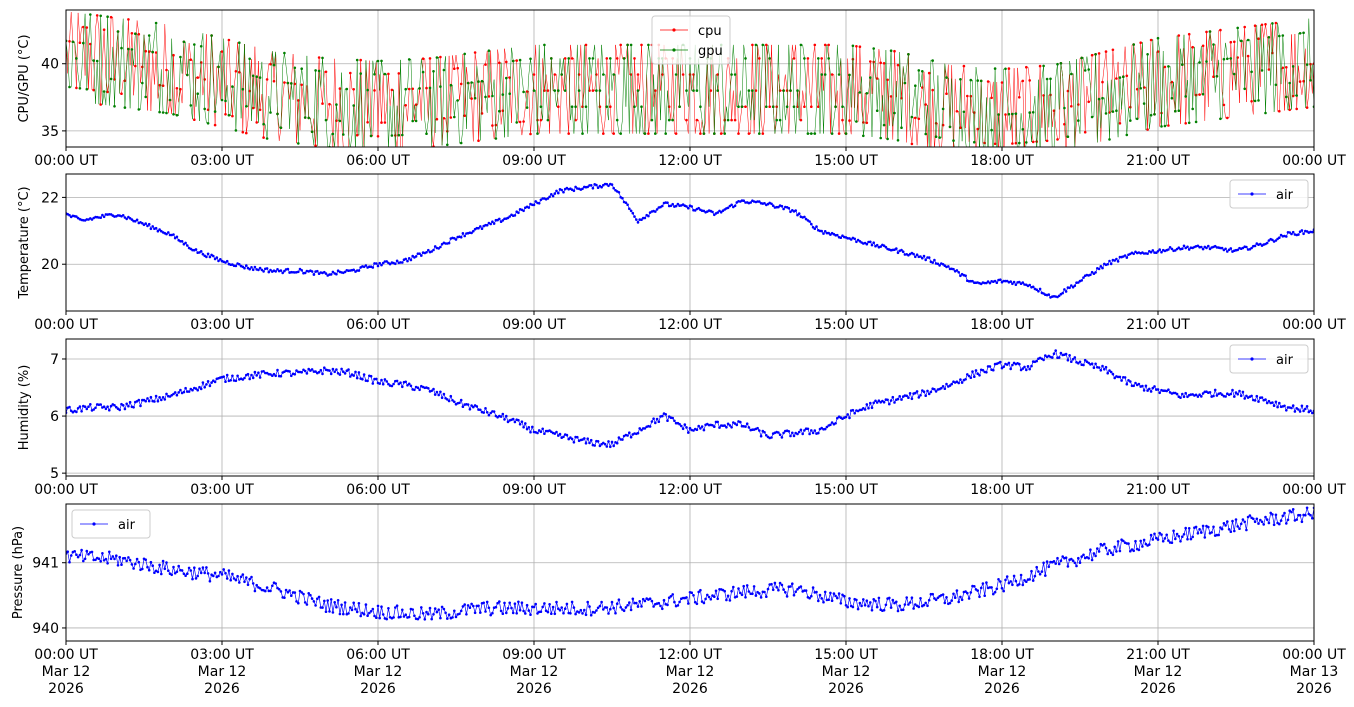  I want to click on x-tick-label: 00:00 UT, so click(66, 490).